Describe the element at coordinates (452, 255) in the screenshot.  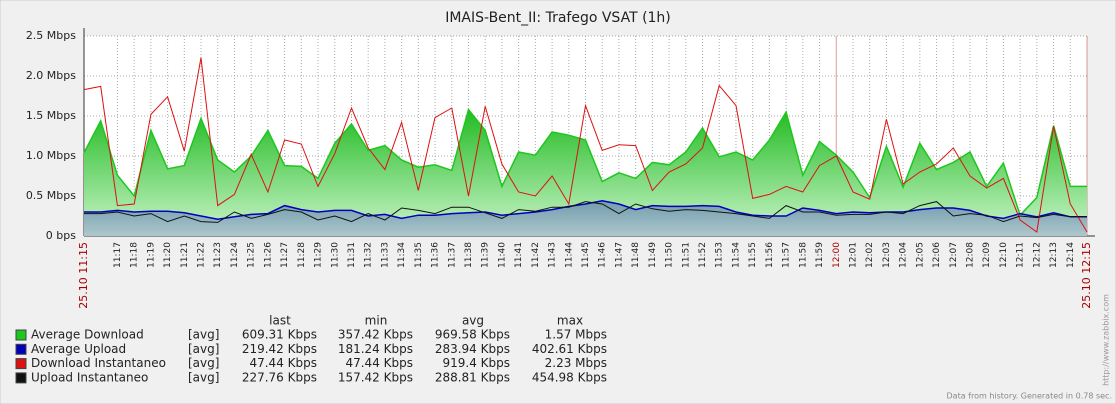
I see `x-tick-label: 11:37` at that location.